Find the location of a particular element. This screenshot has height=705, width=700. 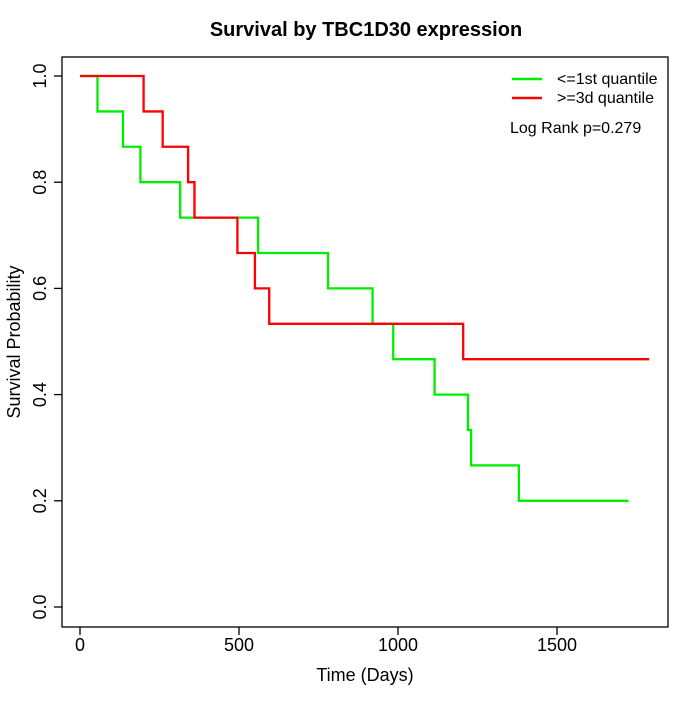

x-tick-label: 1500 is located at coordinates (557, 645).